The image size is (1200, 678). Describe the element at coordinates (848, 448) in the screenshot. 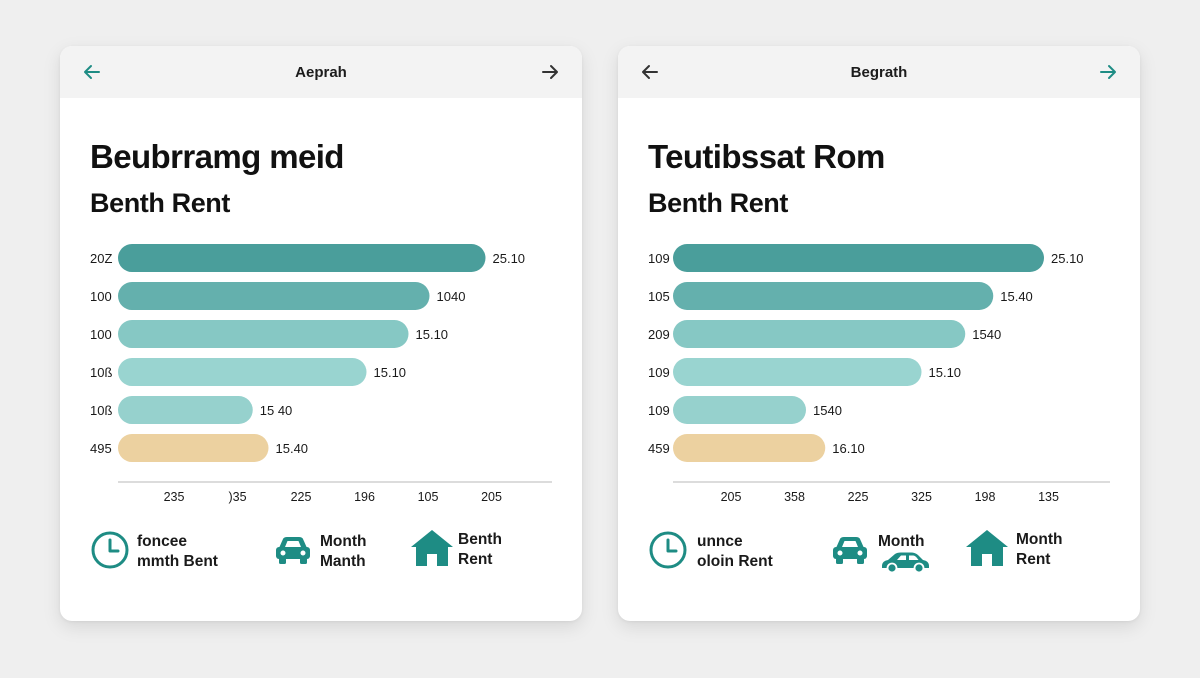

I see `data-label: 16.10` at that location.